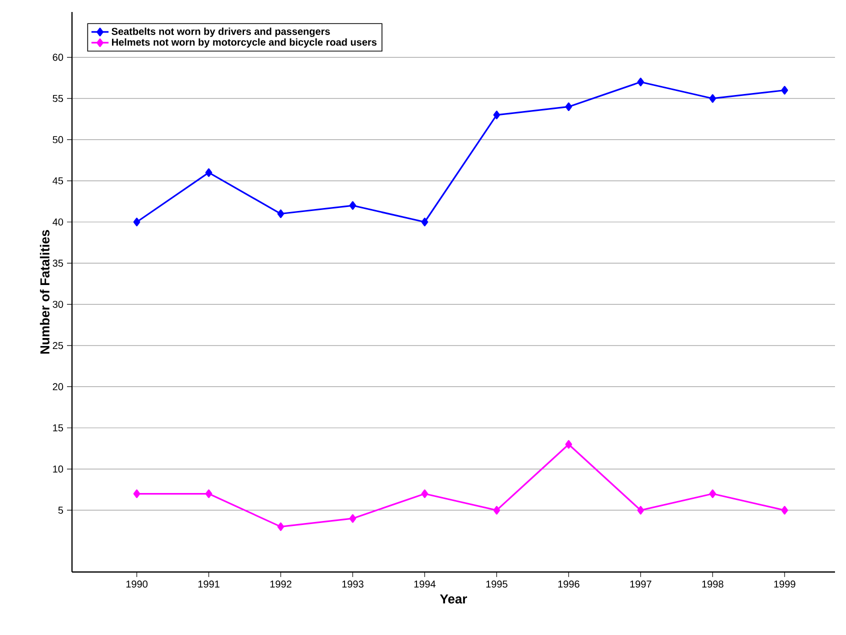  What do you see at coordinates (58, 98) in the screenshot?
I see `y-tick-label: 55` at bounding box center [58, 98].